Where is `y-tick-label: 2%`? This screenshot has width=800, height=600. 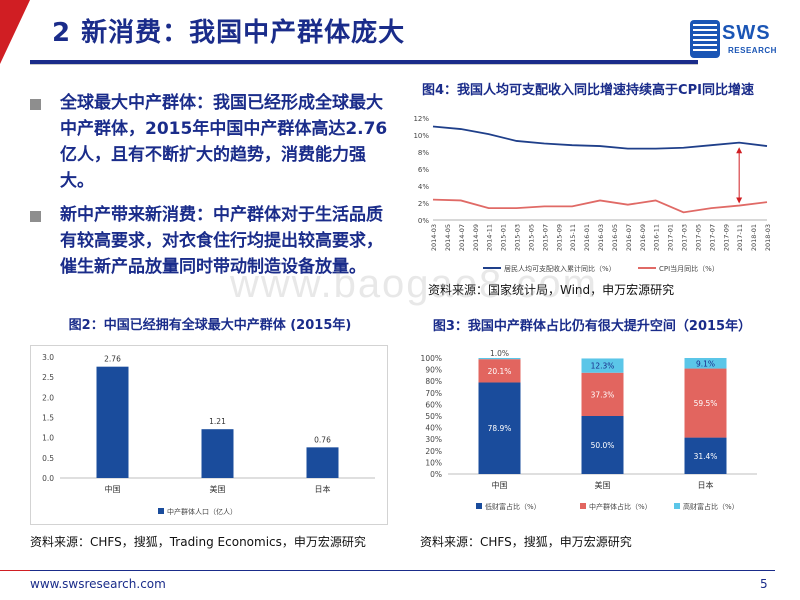
y-tick-label: 2% is located at coordinates (423, 204).